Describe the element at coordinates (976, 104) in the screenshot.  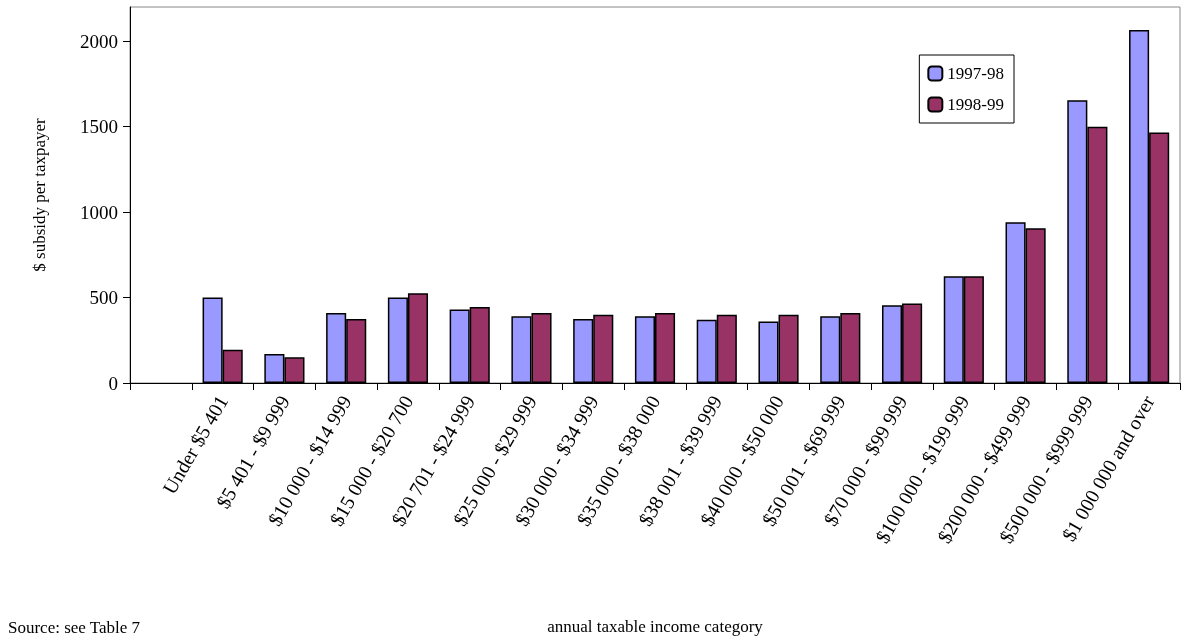
I see `legend-label: 1998-99` at that location.